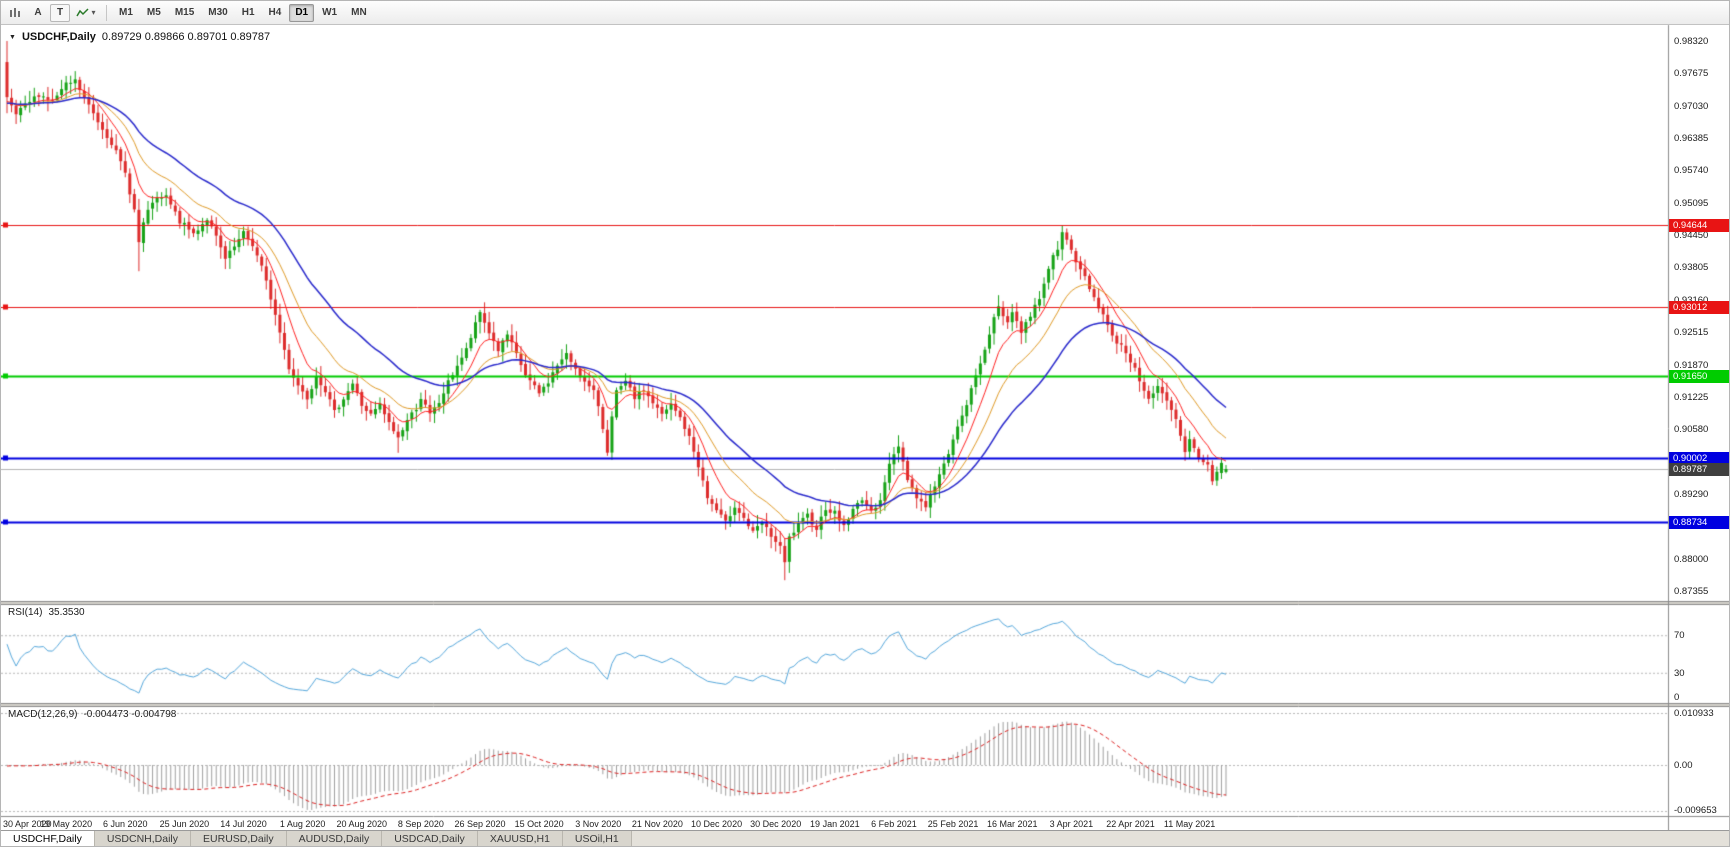  What do you see at coordinates (60, 12) in the screenshot?
I see `text-tool-button: T` at bounding box center [60, 12].